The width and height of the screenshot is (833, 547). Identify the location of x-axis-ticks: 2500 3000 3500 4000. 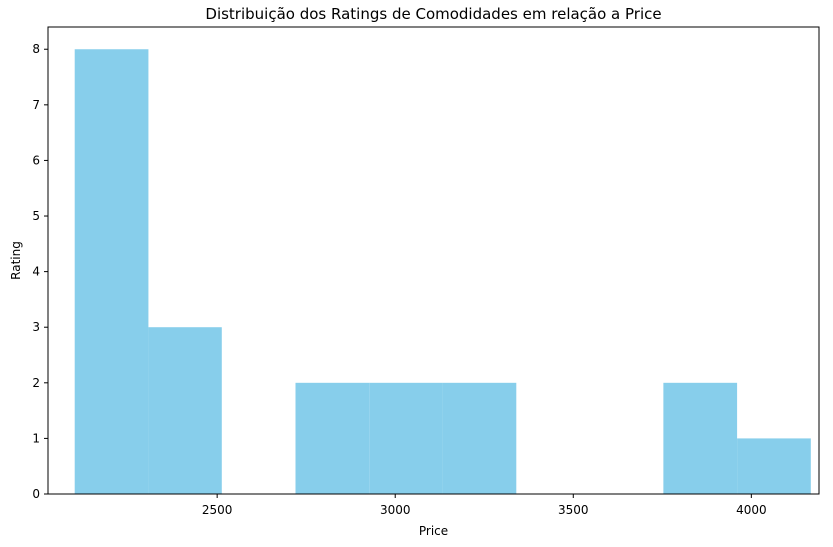
(484, 505).